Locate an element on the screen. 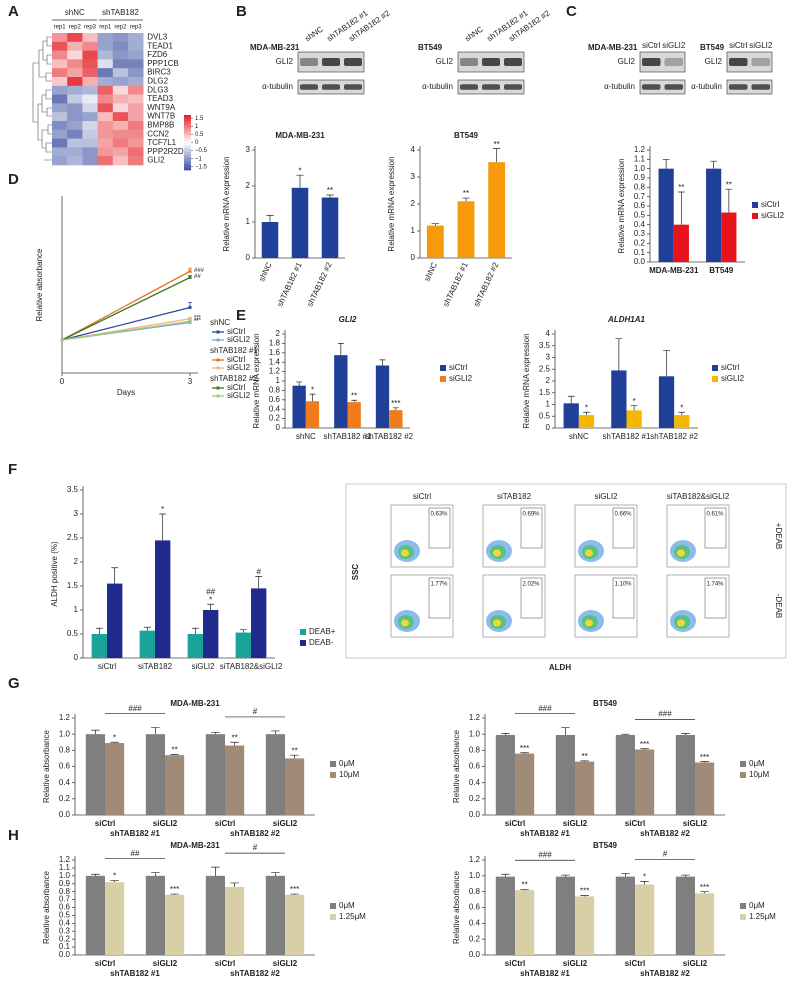 The width and height of the screenshot is (792, 988). lane-label: siGLI2 is located at coordinates (674, 45).